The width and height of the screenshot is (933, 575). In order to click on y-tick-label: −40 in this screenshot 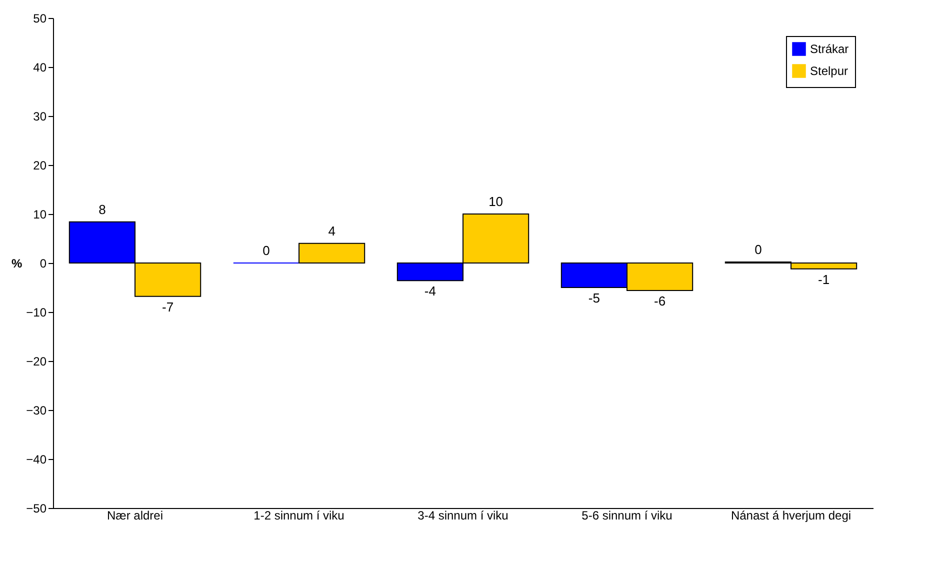, I will do `click(36, 459)`.